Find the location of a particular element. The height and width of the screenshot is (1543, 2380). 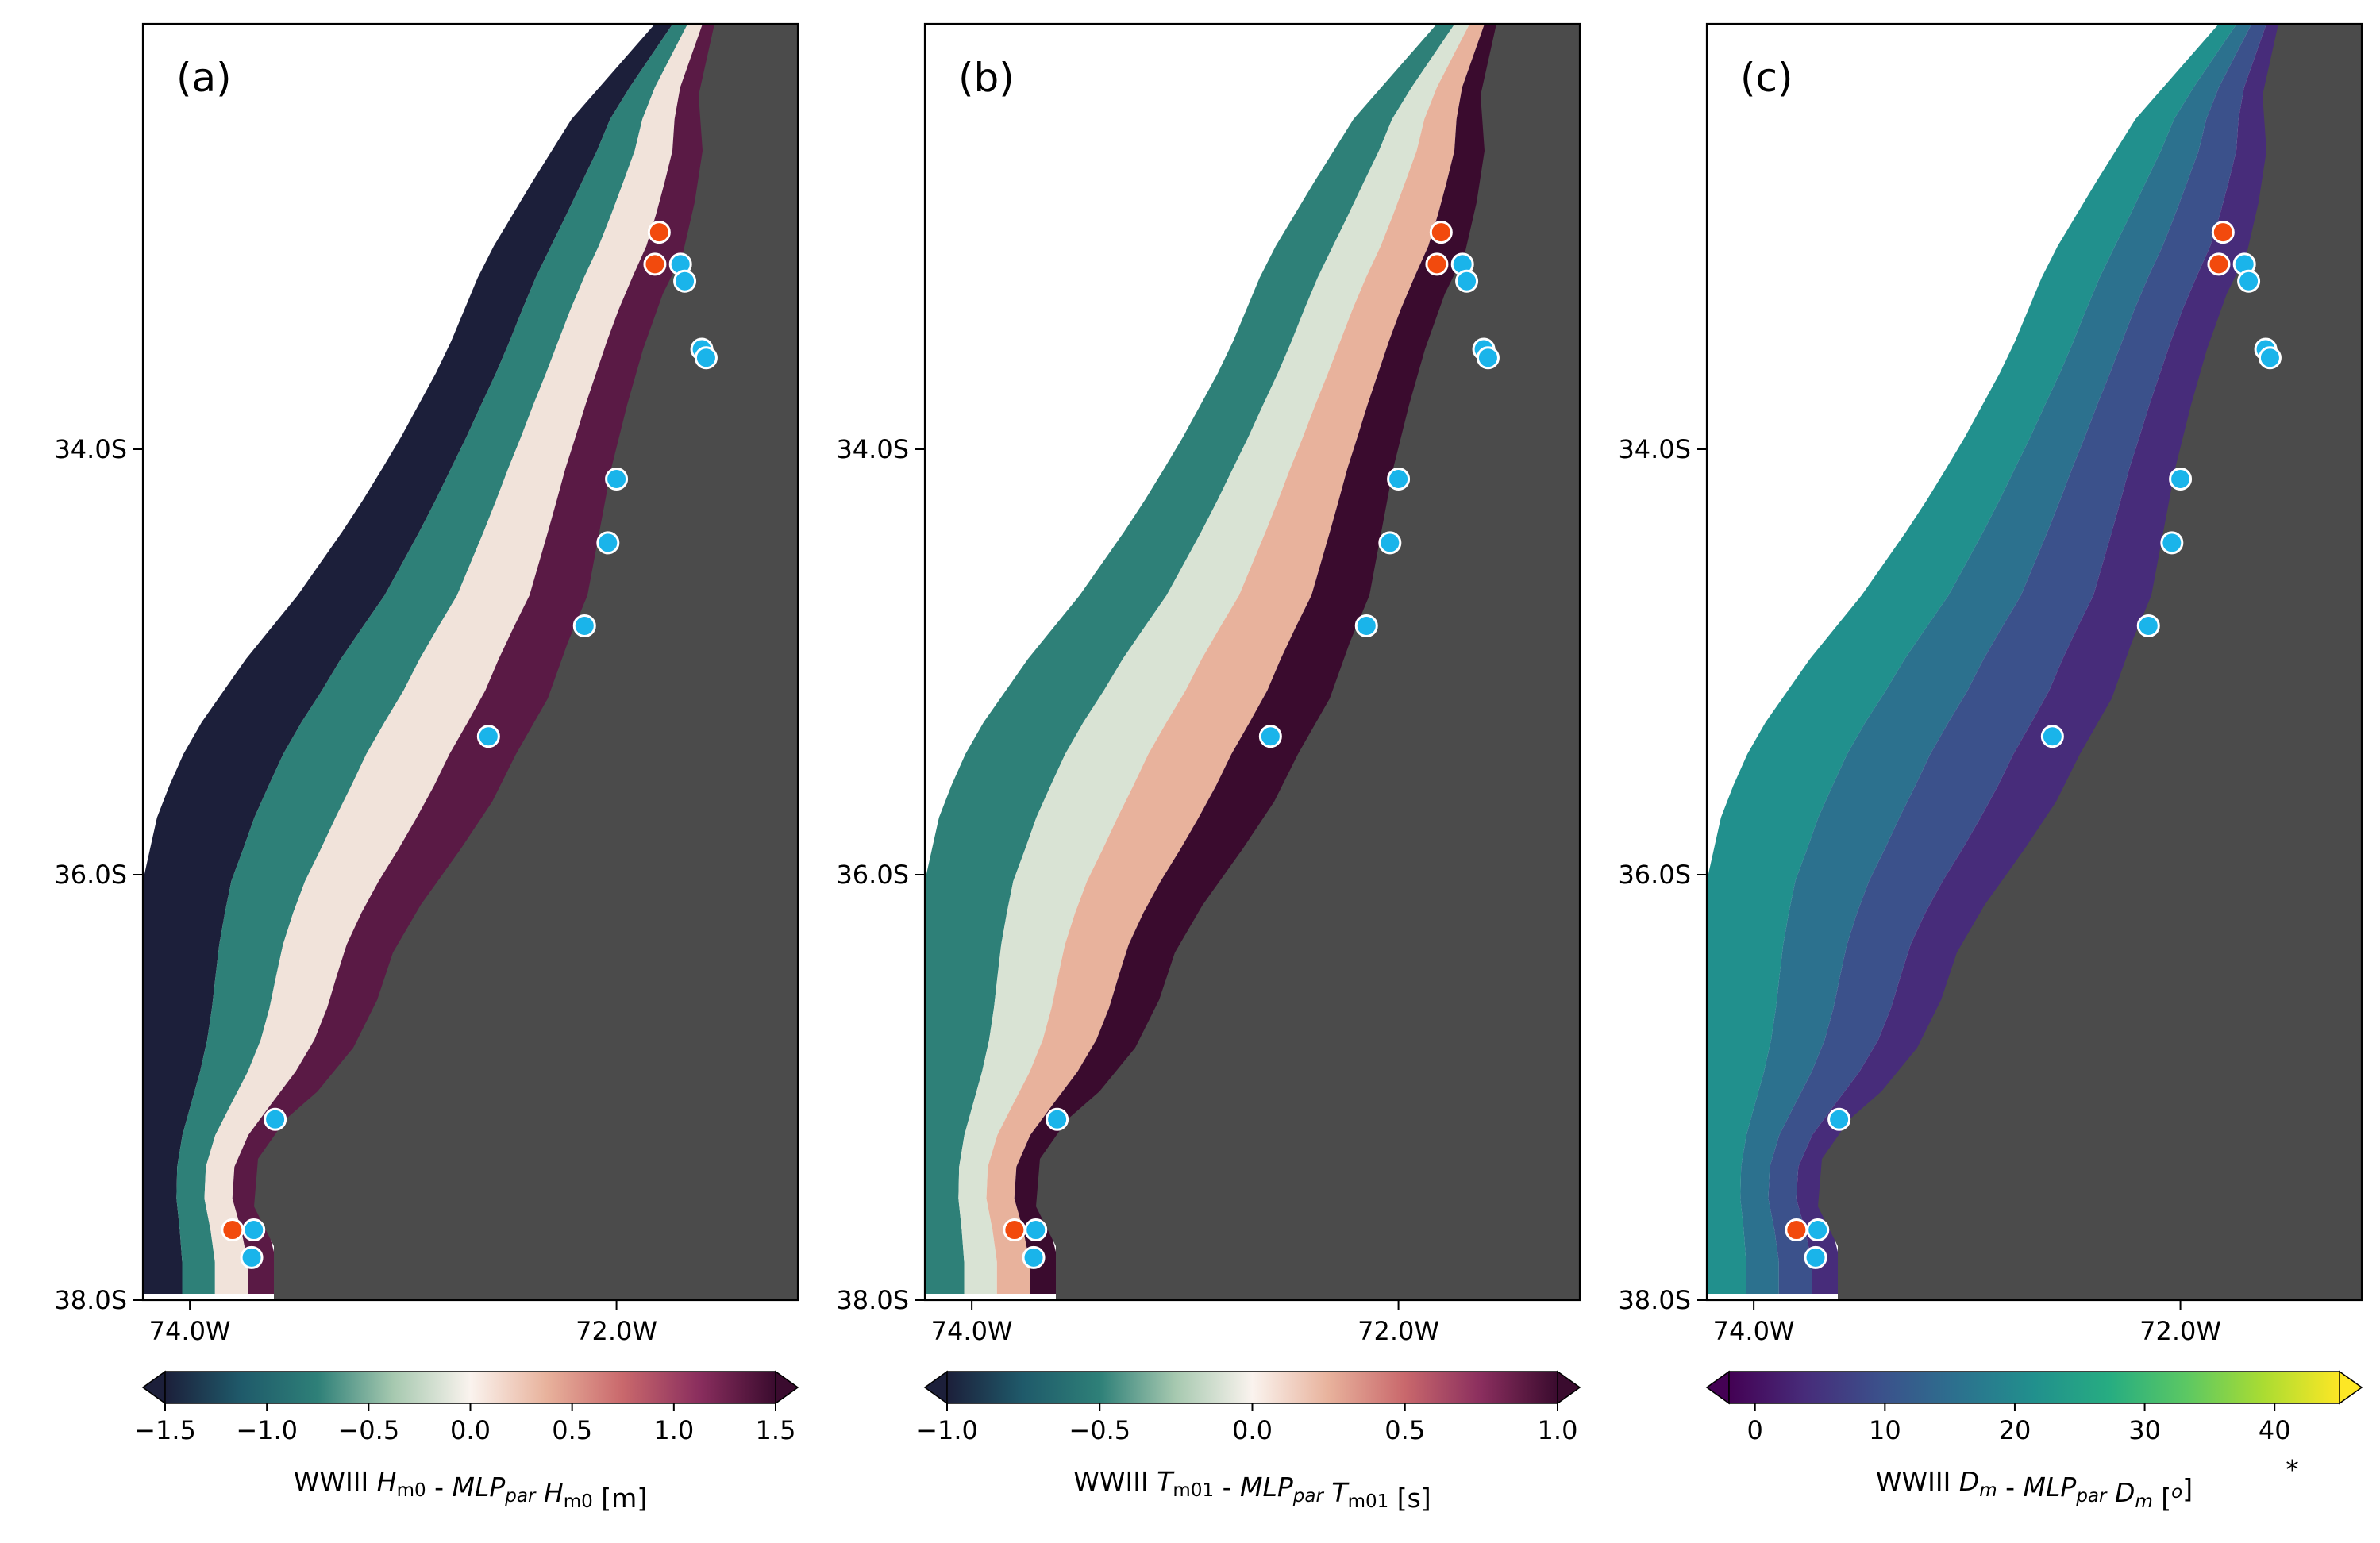

colorbar-label: WWIII Dm - MLPpar Dm [o] is located at coordinates (2034, 1490).